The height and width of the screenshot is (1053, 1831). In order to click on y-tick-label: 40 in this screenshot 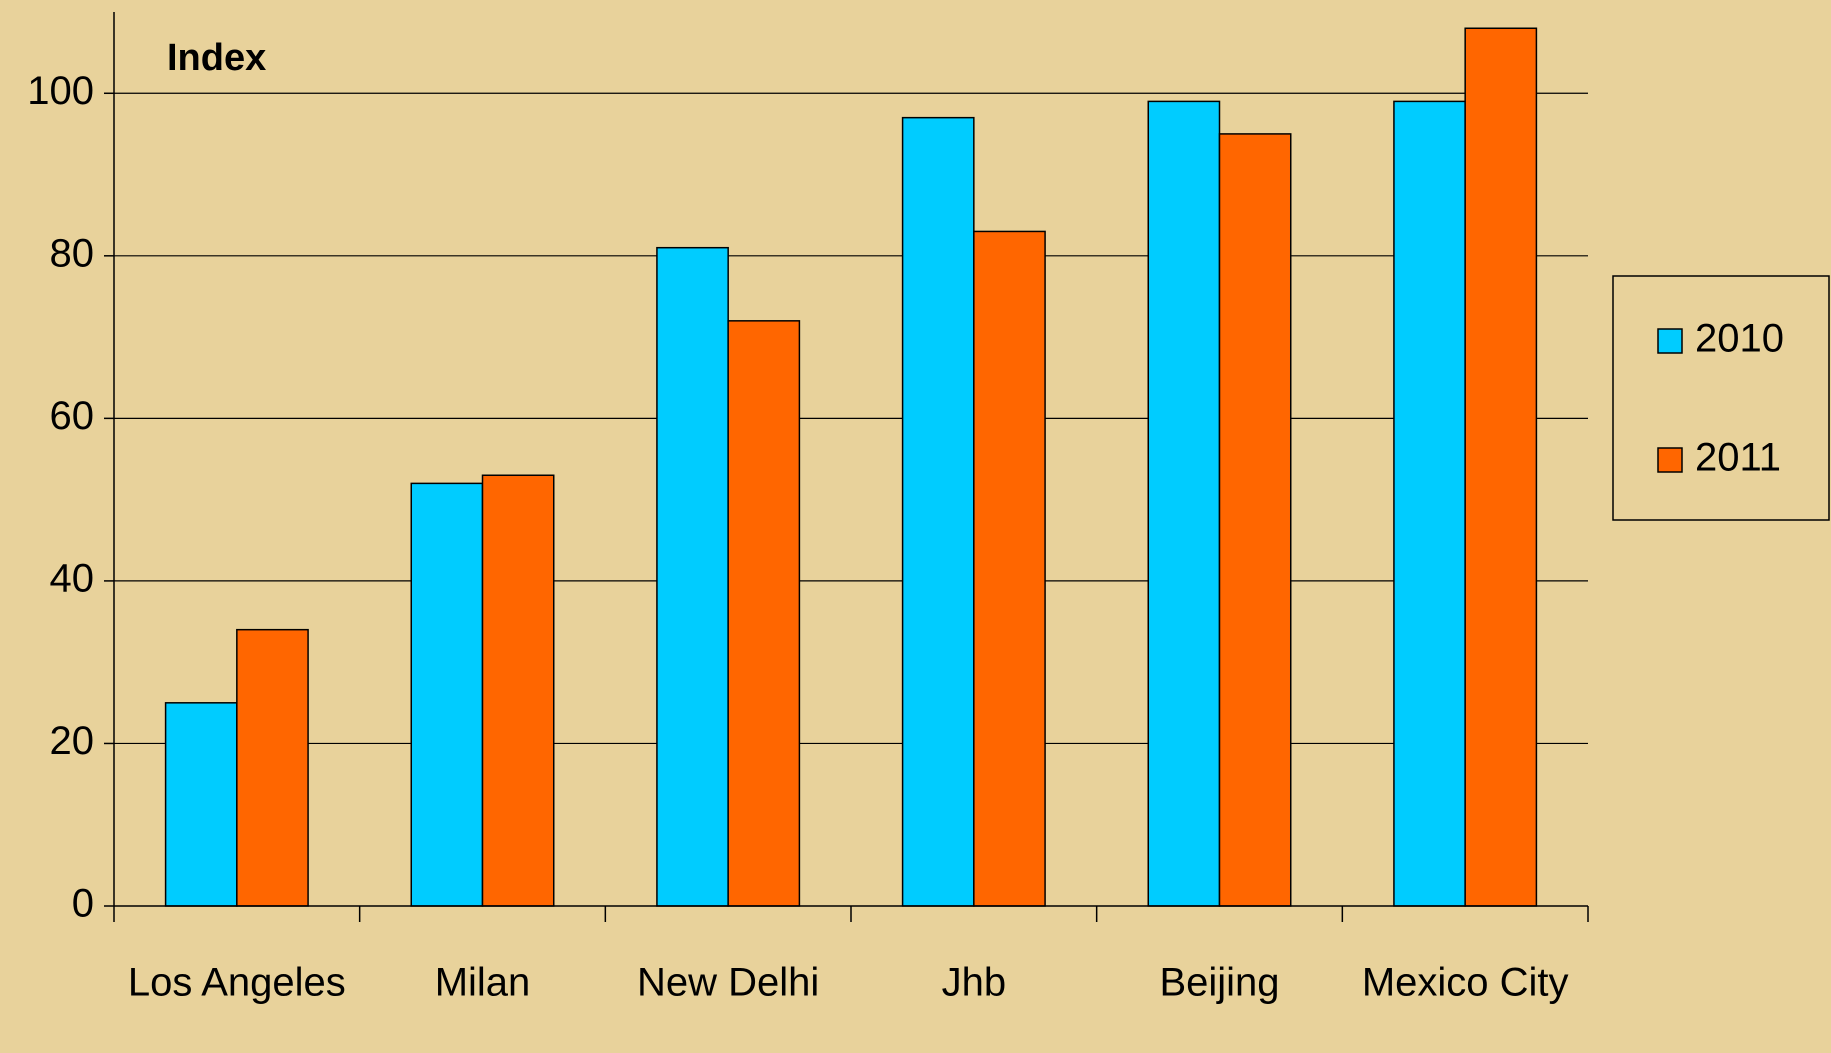, I will do `click(72, 578)`.